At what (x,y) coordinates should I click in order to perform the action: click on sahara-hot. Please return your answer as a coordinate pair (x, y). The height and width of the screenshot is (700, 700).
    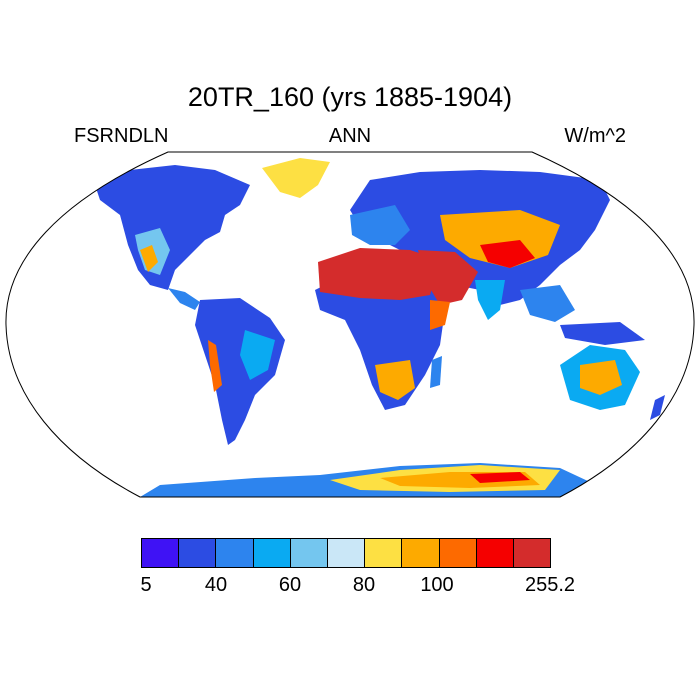
    Looking at the image, I should click on (379, 274).